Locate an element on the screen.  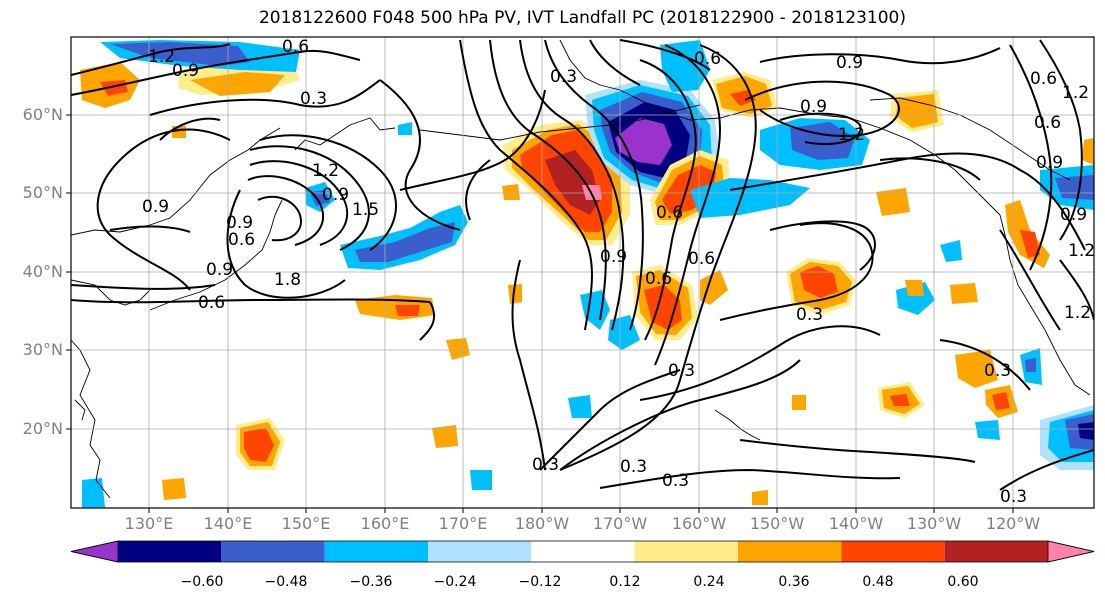
colorbar-extend-min is located at coordinates (94, 551).